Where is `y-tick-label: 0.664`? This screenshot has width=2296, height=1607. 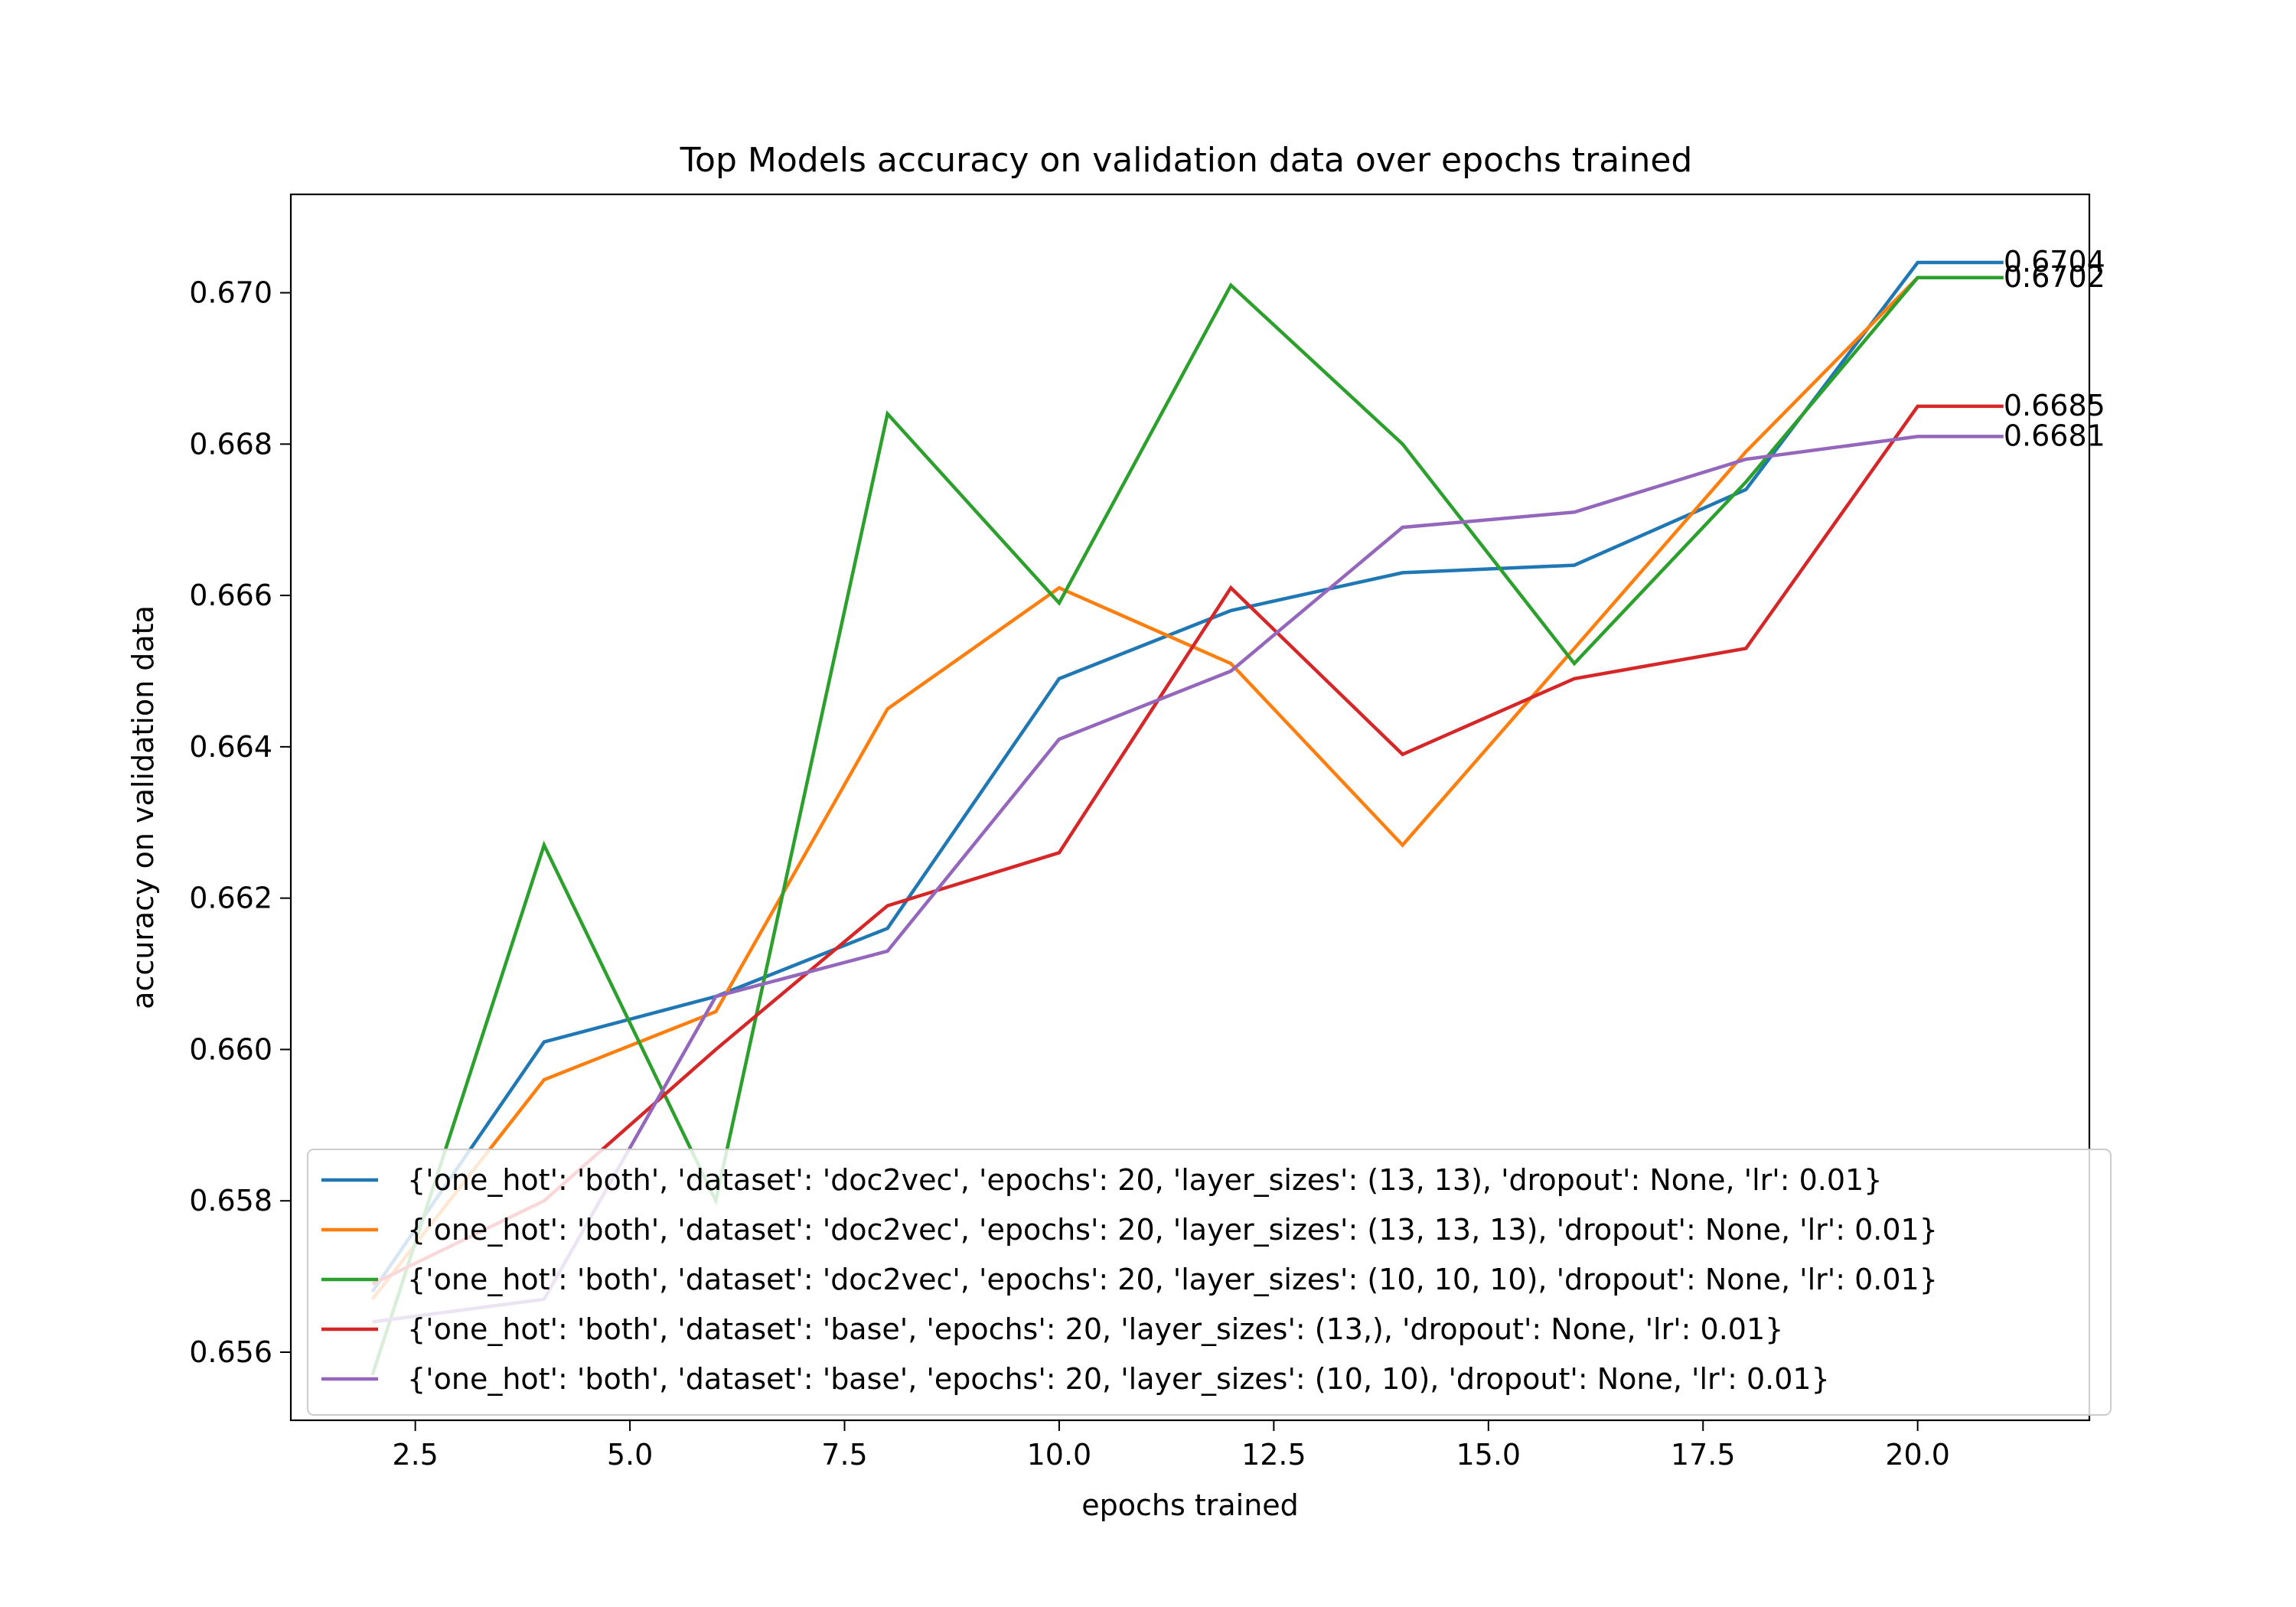
y-tick-label: 0.664 is located at coordinates (230, 747).